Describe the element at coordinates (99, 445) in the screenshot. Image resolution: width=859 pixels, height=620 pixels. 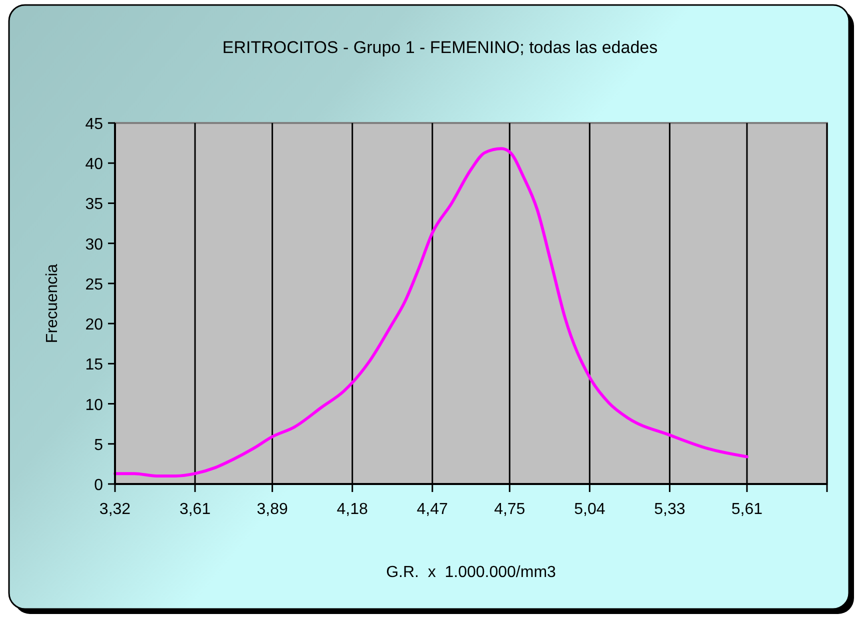
I see `y-tick-label: 5` at that location.